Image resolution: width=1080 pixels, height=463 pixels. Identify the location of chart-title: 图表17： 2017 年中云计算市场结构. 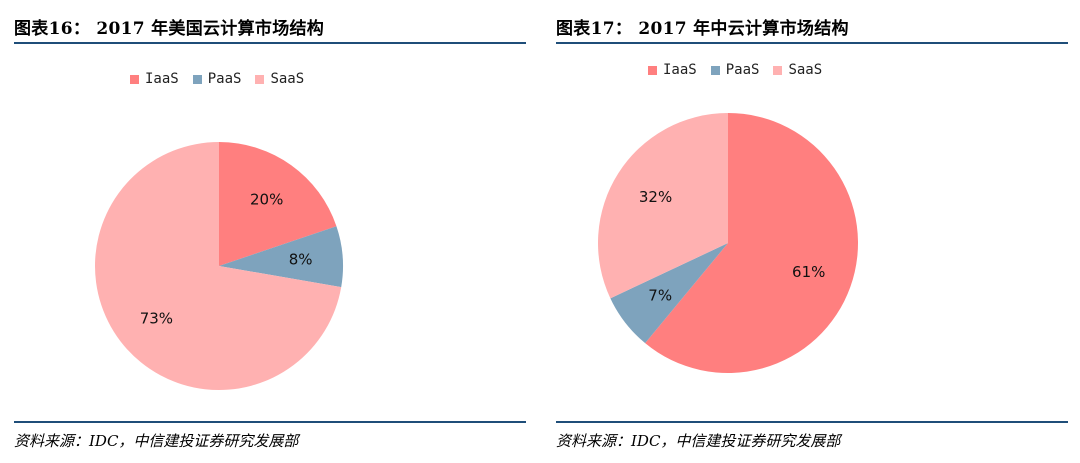
(702, 29).